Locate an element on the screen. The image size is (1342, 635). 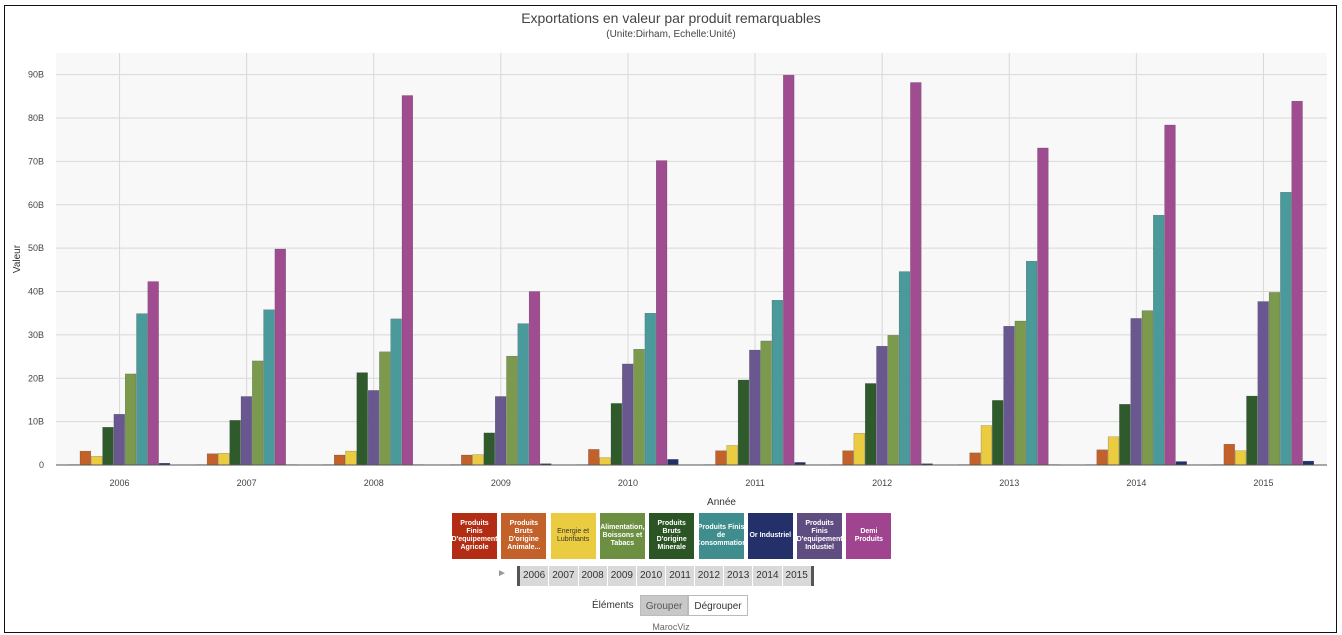
year-tick: 2012 is located at coordinates (710, 576).